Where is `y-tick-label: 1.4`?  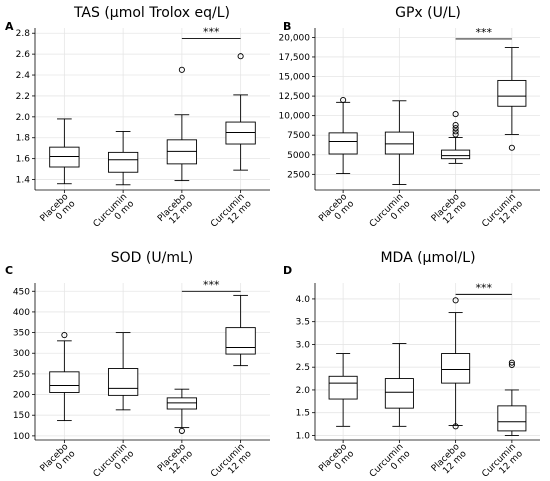 y-tick-label: 1.4 is located at coordinates (23, 181).